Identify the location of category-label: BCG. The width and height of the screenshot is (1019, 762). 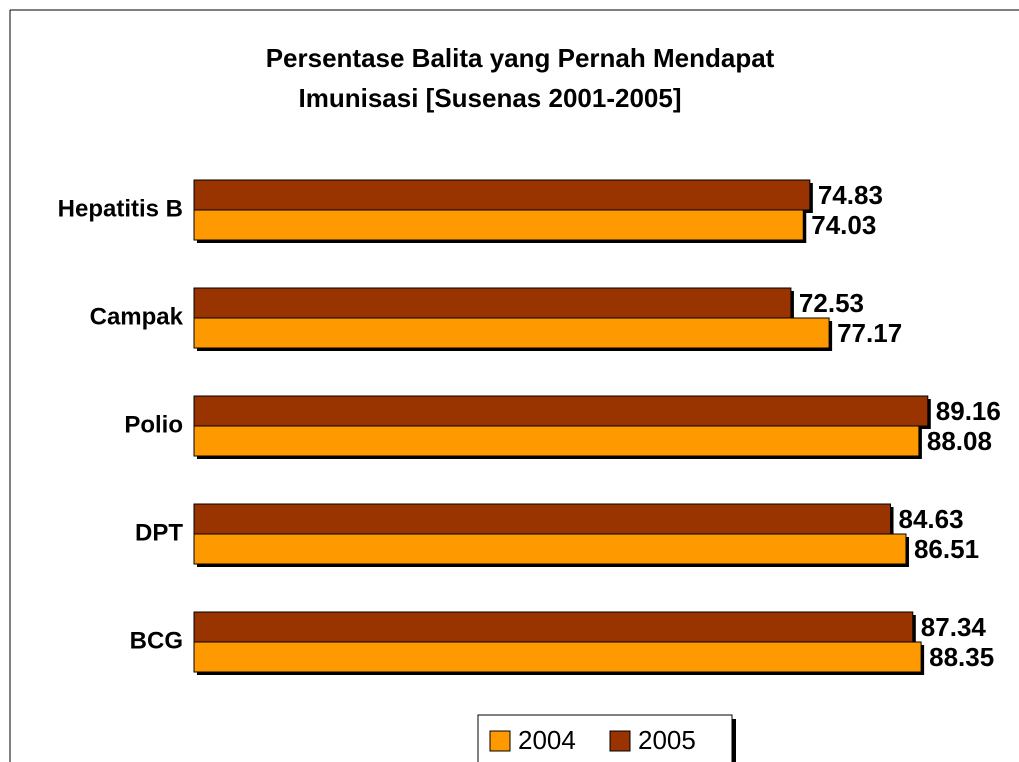
(156, 640).